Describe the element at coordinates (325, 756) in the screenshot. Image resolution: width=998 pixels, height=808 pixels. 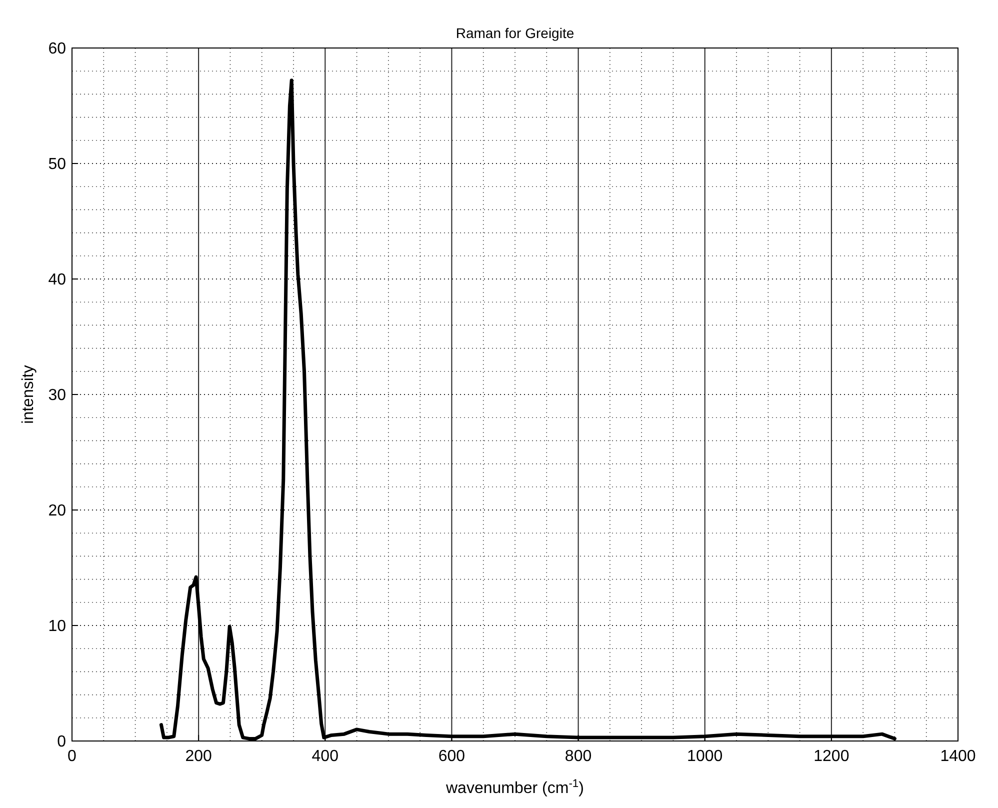
I see `x-tick-label: 400` at that location.